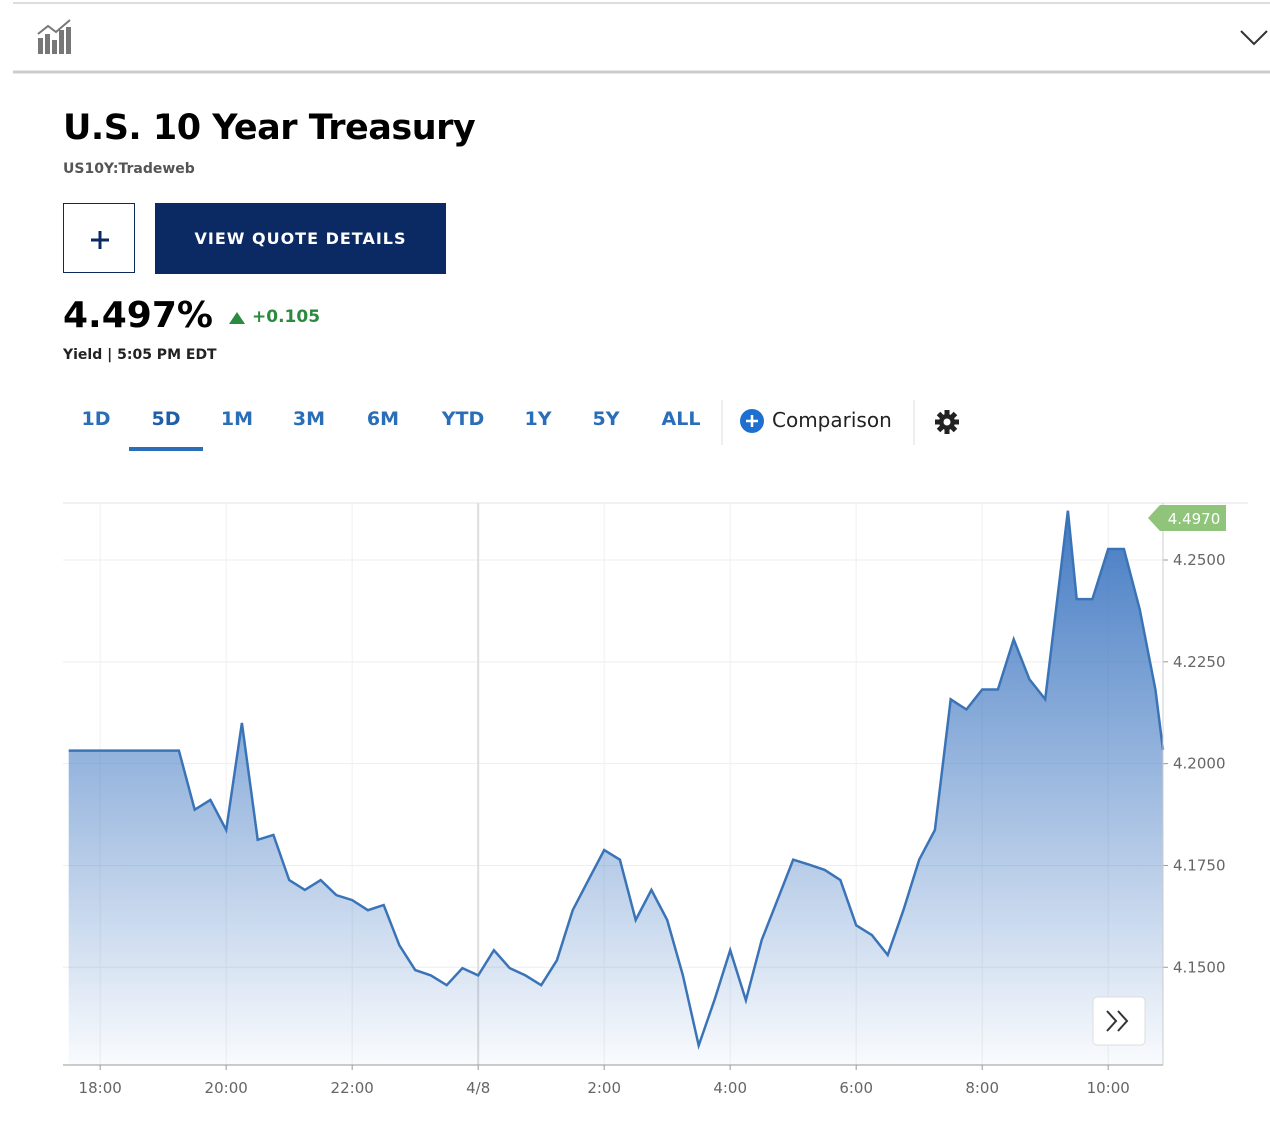 Image resolution: width=1270 pixels, height=1148 pixels. Describe the element at coordinates (226, 1088) in the screenshot. I see `x-tick-label: 20:00` at that location.